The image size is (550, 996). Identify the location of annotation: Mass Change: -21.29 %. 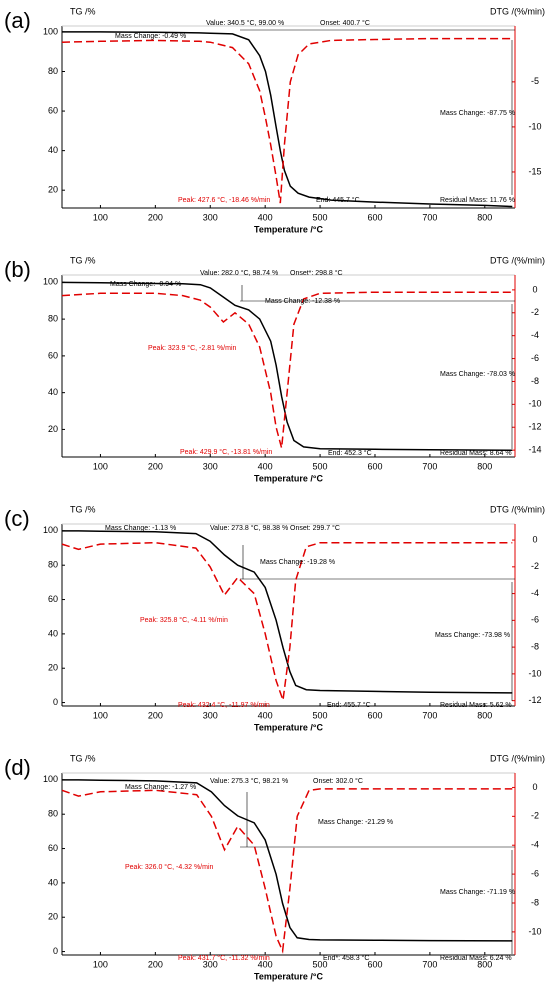
(355, 822).